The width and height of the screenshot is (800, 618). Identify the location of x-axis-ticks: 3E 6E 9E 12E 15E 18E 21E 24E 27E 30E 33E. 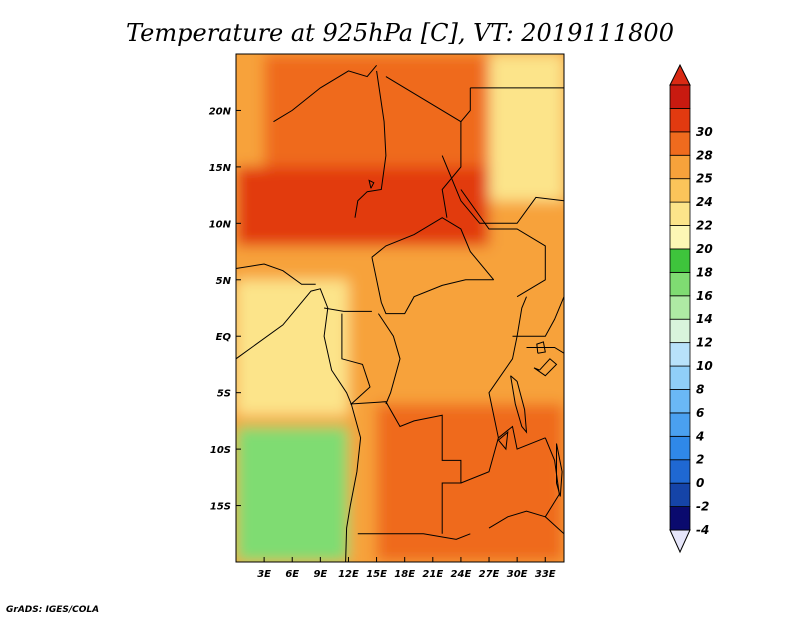
(406, 568).